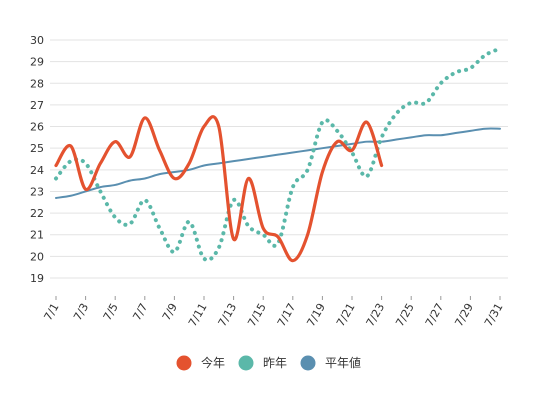 The width and height of the screenshot is (550, 406). What do you see at coordinates (111, 312) in the screenshot?
I see `x-tick-label: 7/5` at bounding box center [111, 312].